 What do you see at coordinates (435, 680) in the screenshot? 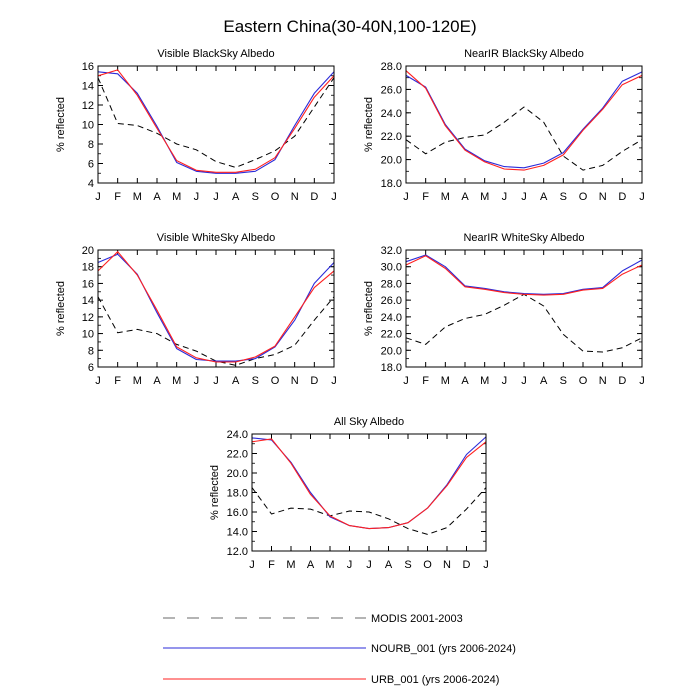
I see `legend-label: URB_001 (yrs 2006-2024)` at bounding box center [435, 680].